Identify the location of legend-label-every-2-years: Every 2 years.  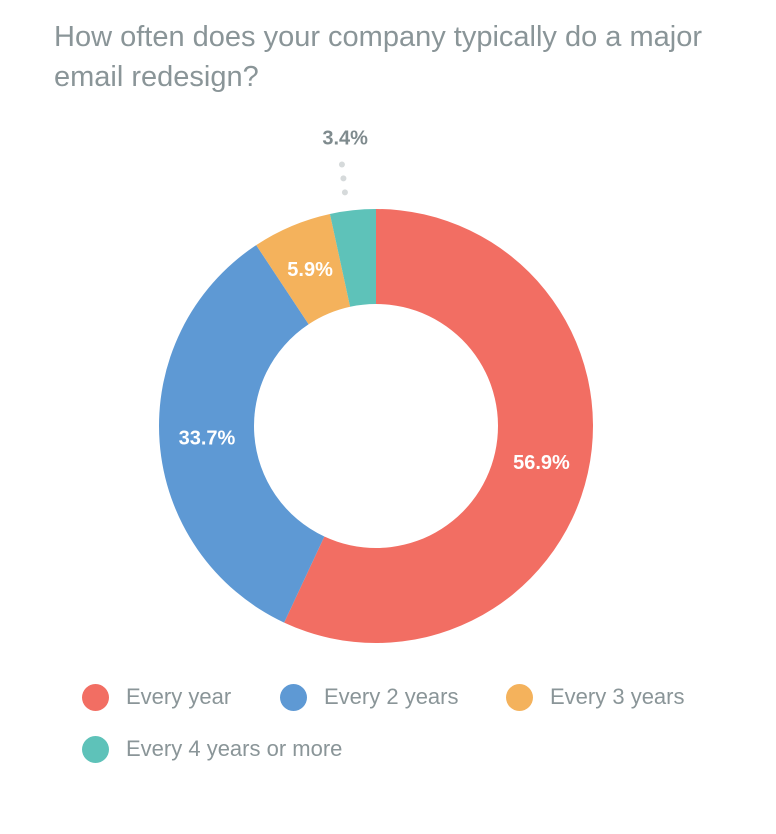
(391, 696).